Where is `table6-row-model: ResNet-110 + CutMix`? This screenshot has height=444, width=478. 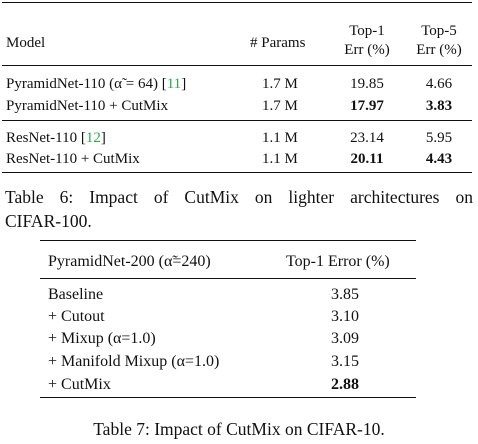
table6-row-model: ResNet-110 + CutMix is located at coordinates (73, 159).